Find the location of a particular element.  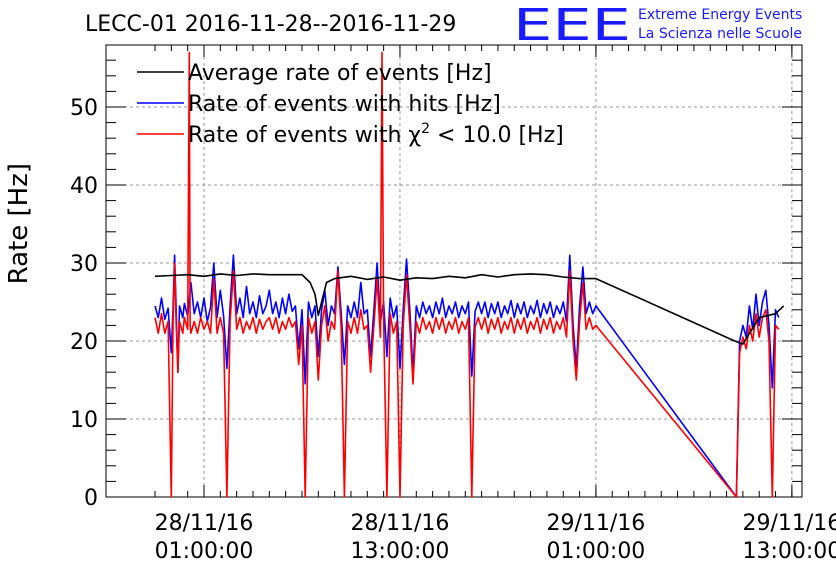

series-average-line is located at coordinates (469, 309).